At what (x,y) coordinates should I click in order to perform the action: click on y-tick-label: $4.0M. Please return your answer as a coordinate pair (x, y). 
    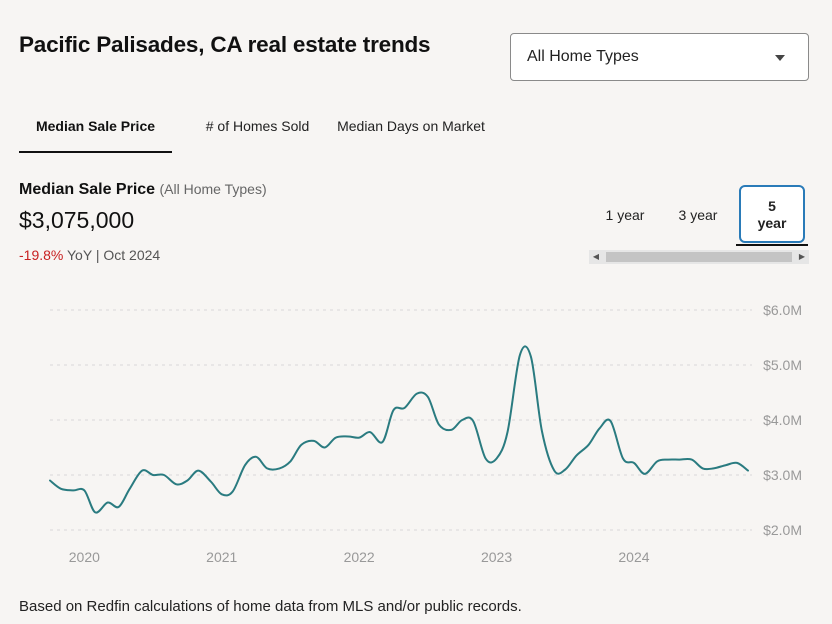
    Looking at the image, I should click on (782, 420).